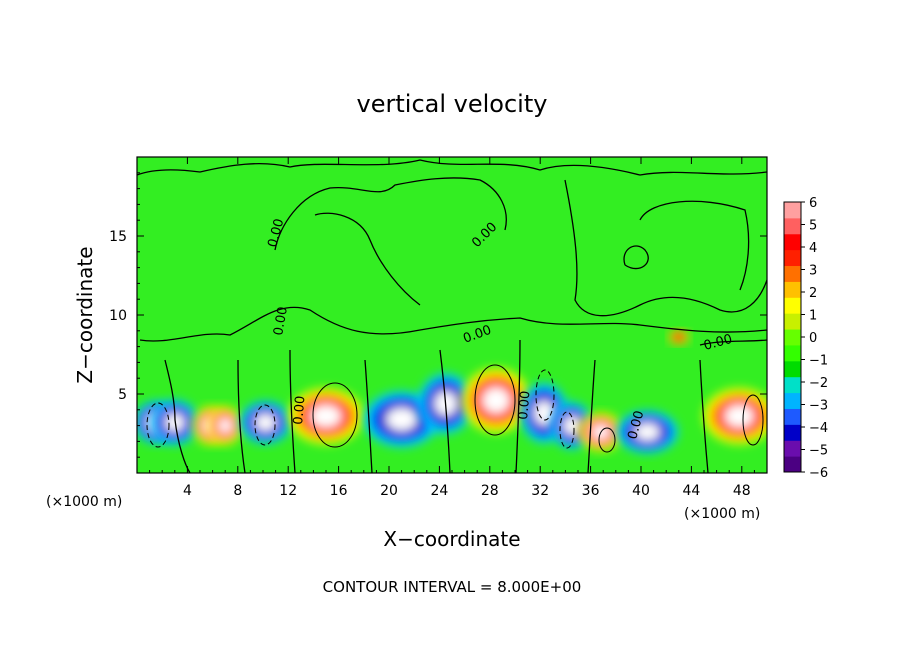  I want to click on x-tick-label: 44, so click(691, 491).